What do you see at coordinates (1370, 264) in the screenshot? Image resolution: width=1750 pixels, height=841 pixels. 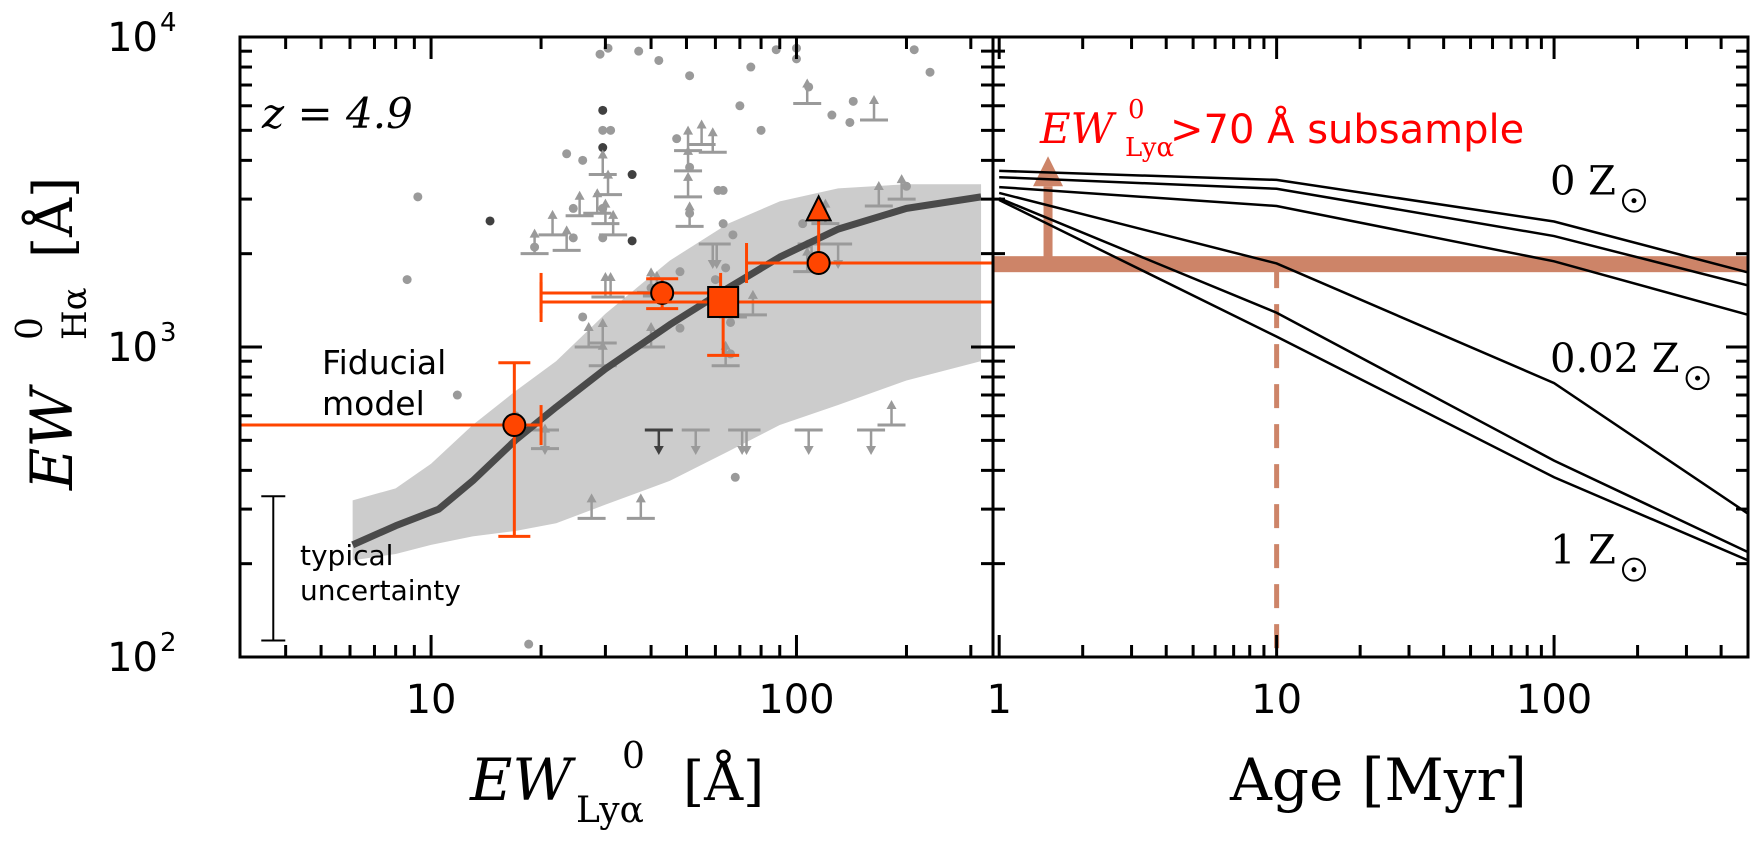 I see `subsample-horizontal-band` at bounding box center [1370, 264].